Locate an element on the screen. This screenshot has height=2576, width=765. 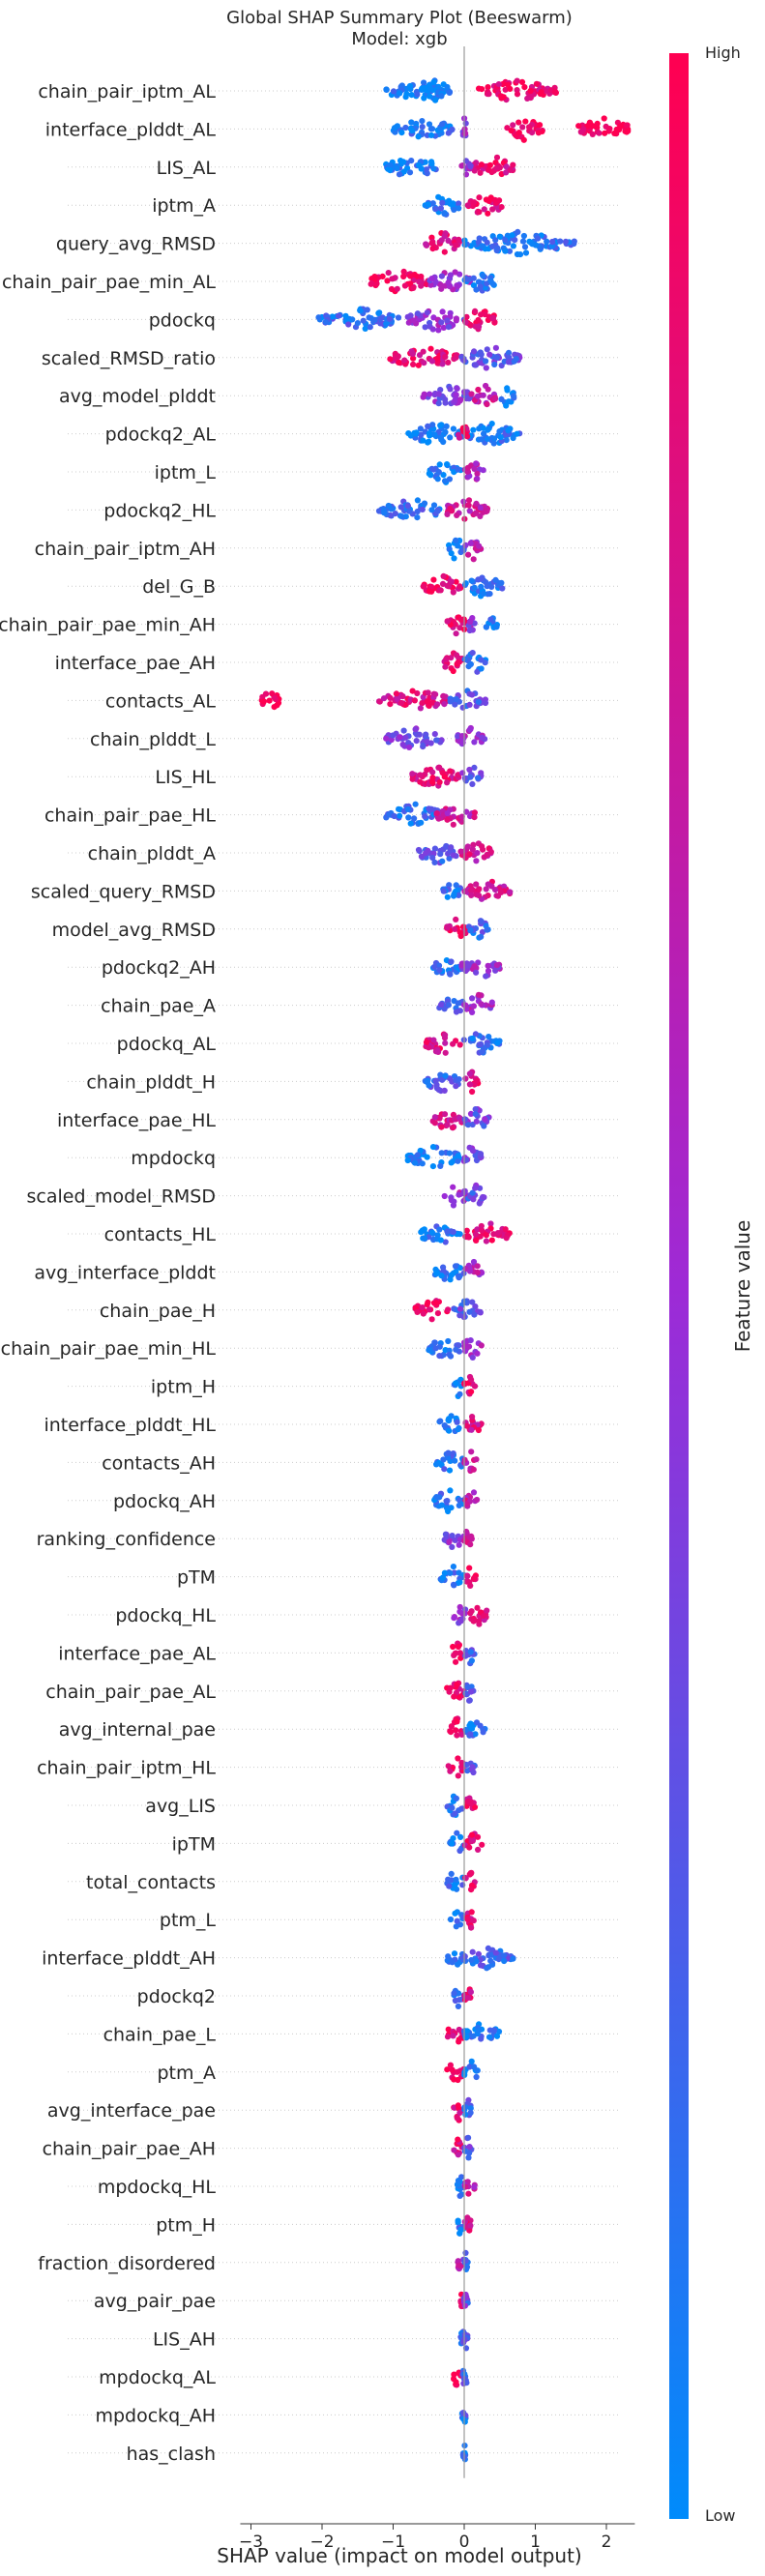
feature-label: scaled_model_RMSD is located at coordinates (122, 1197).